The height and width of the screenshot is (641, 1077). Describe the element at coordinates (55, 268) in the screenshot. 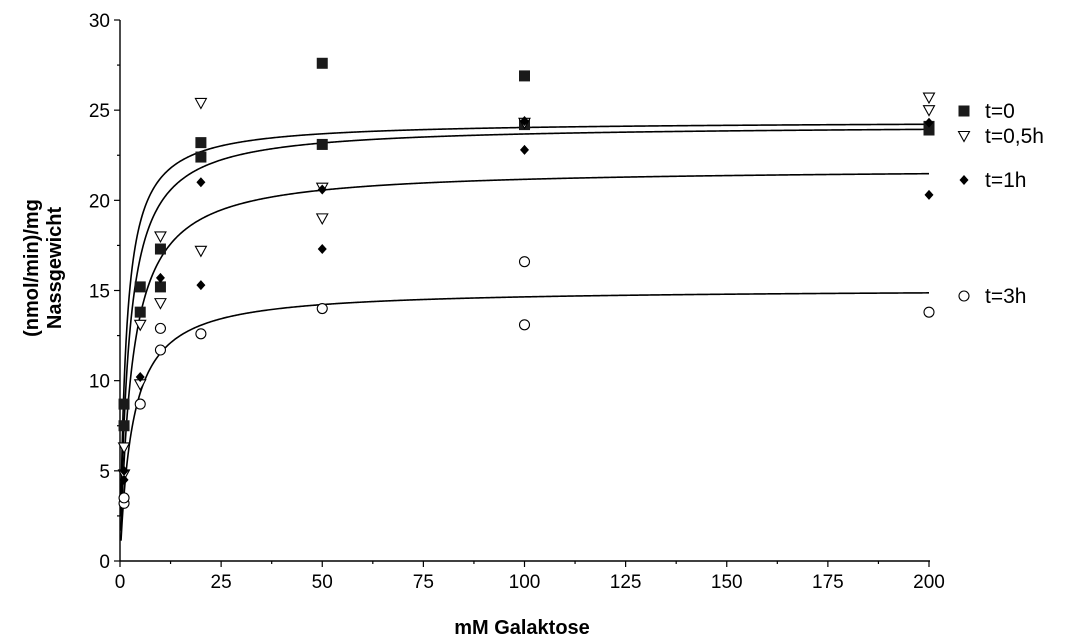

I see `y-axis-title-line-2: Nassgewicht` at that location.